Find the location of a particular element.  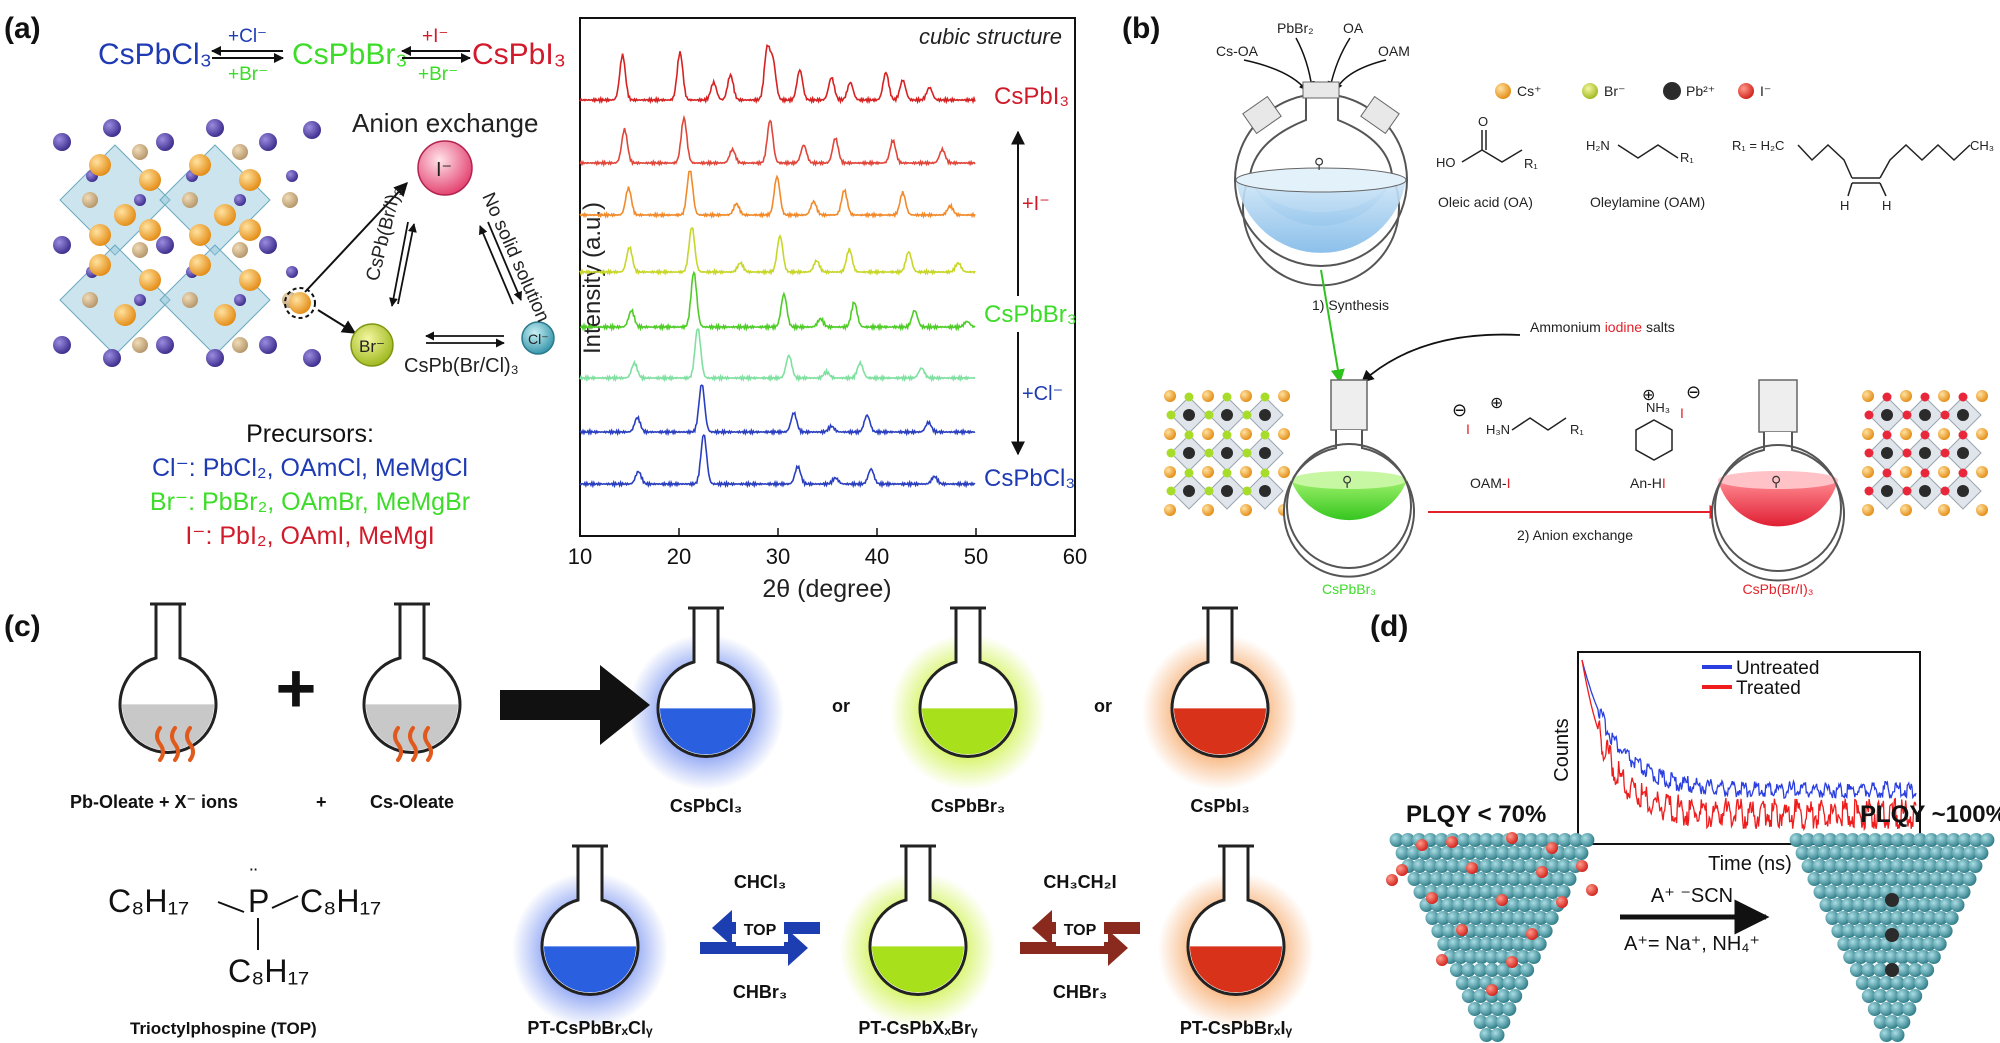

legend-cs-icon is located at coordinates (1503, 91).